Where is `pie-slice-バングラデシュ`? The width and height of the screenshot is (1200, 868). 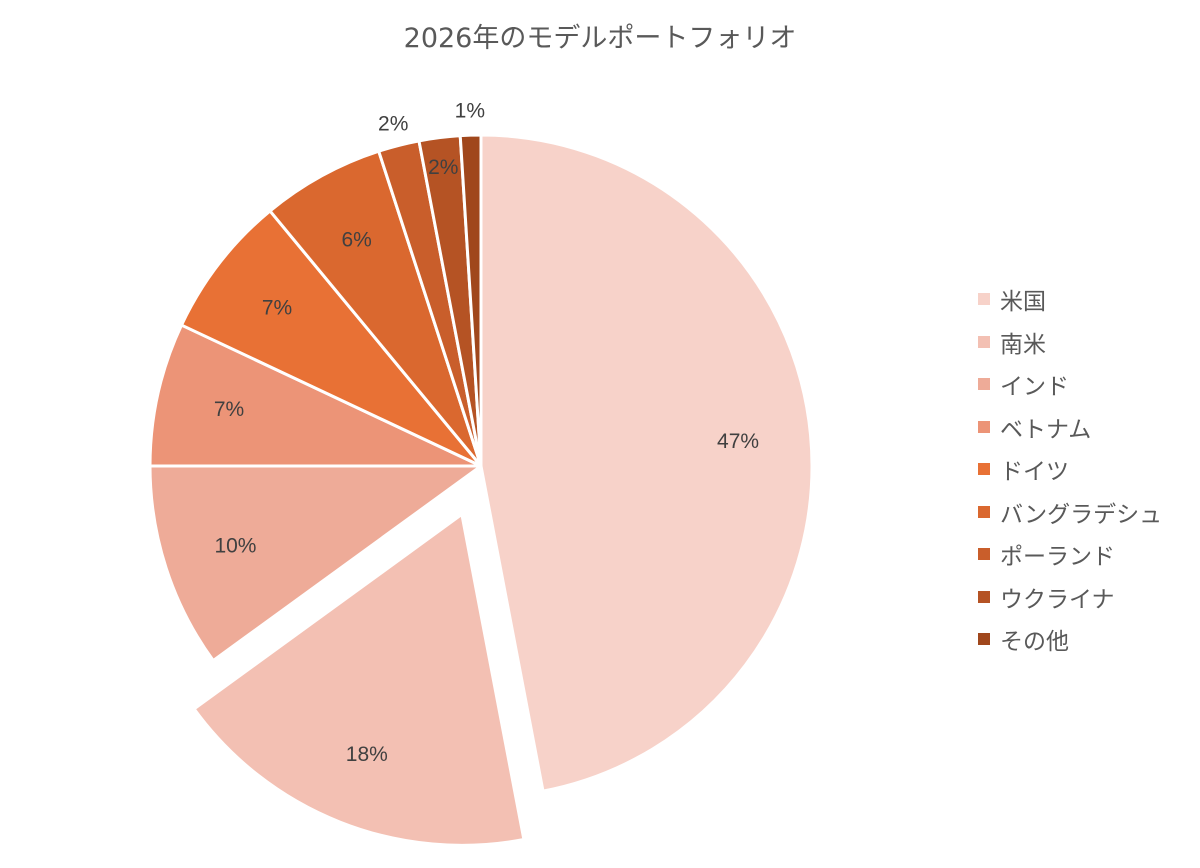 pie-slice-バングラデシュ is located at coordinates (375, 308).